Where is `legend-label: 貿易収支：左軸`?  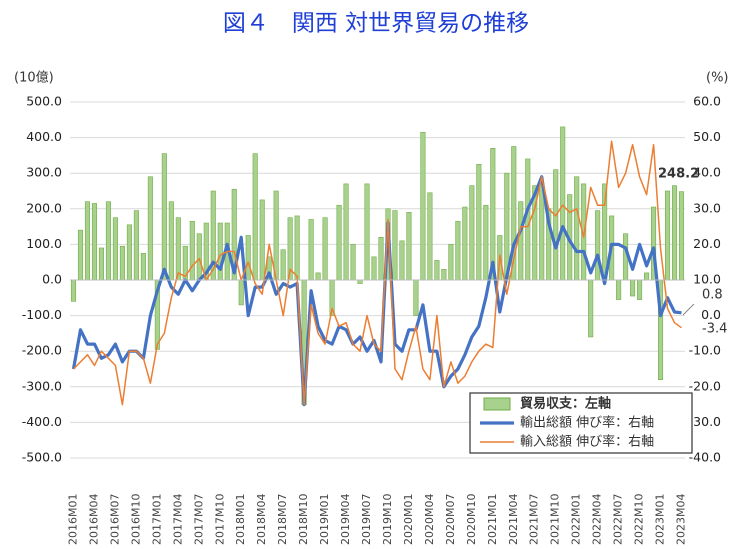
legend-label: 貿易収支：左軸 is located at coordinates (565, 404).